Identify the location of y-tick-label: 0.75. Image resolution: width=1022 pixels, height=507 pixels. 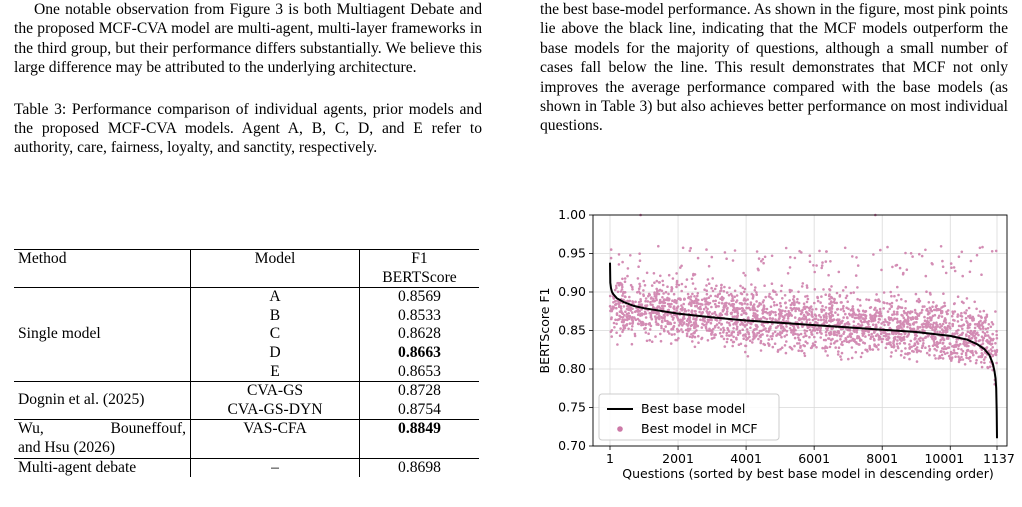
(572, 407).